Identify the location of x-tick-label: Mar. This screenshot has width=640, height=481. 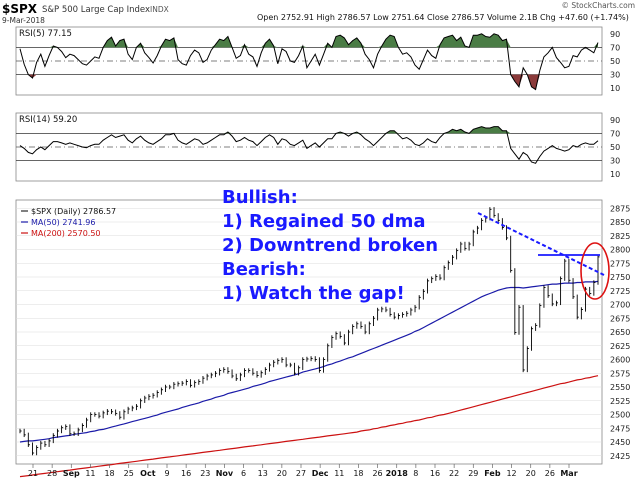
(568, 473).